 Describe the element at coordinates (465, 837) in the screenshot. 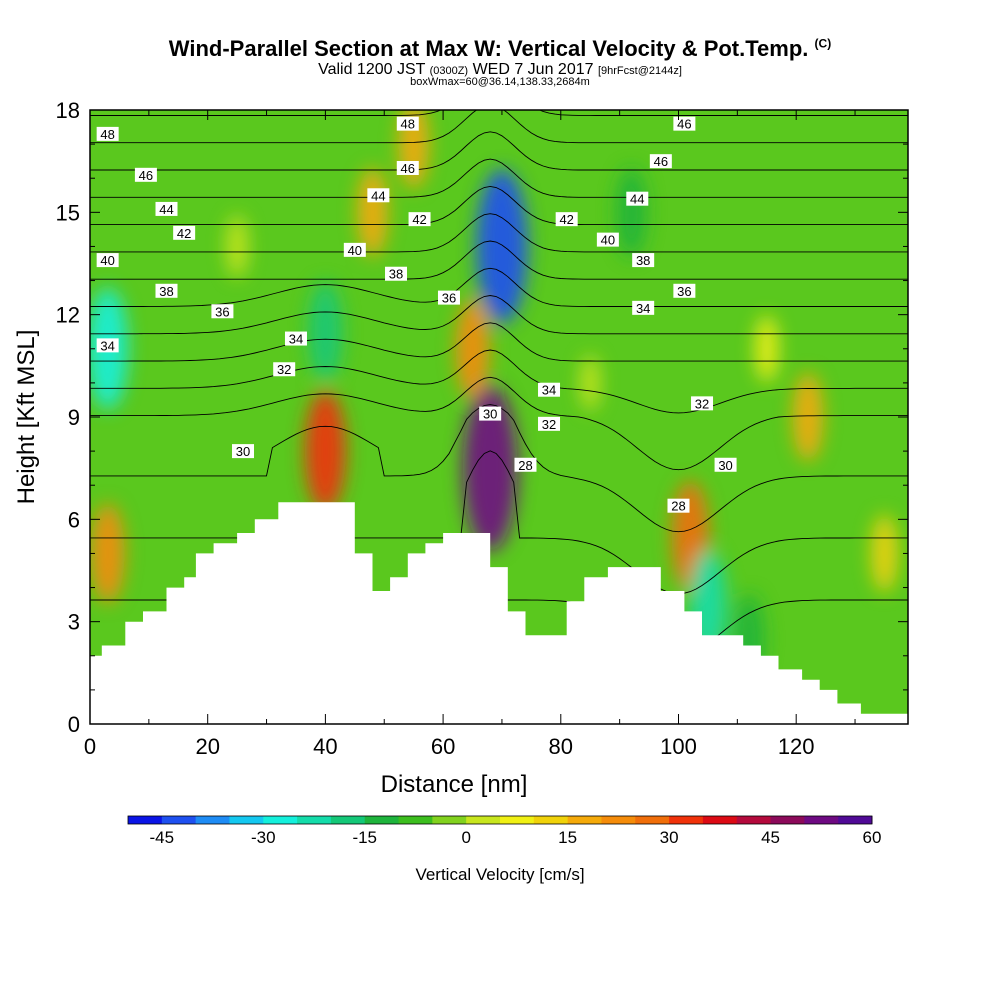

I see `colorbar-tick-3: 0` at that location.